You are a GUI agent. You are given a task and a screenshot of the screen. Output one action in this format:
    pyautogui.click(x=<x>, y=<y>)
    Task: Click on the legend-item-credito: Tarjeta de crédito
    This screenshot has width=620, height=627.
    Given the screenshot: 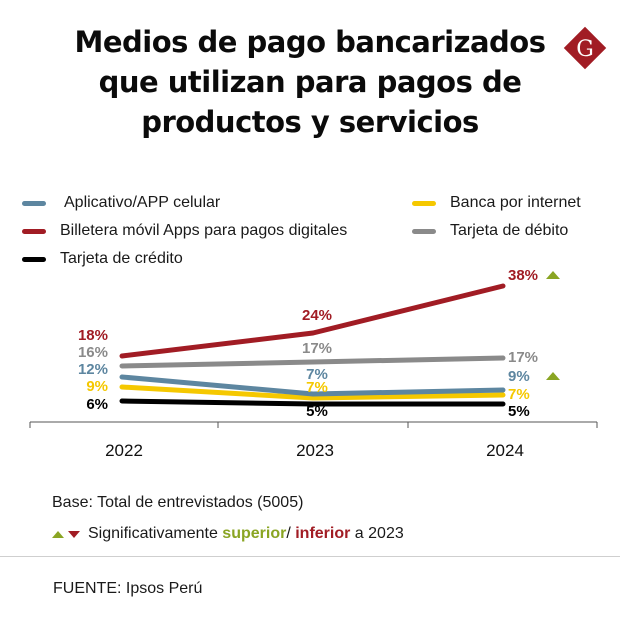 What is the action you would take?
    pyautogui.click(x=102, y=259)
    